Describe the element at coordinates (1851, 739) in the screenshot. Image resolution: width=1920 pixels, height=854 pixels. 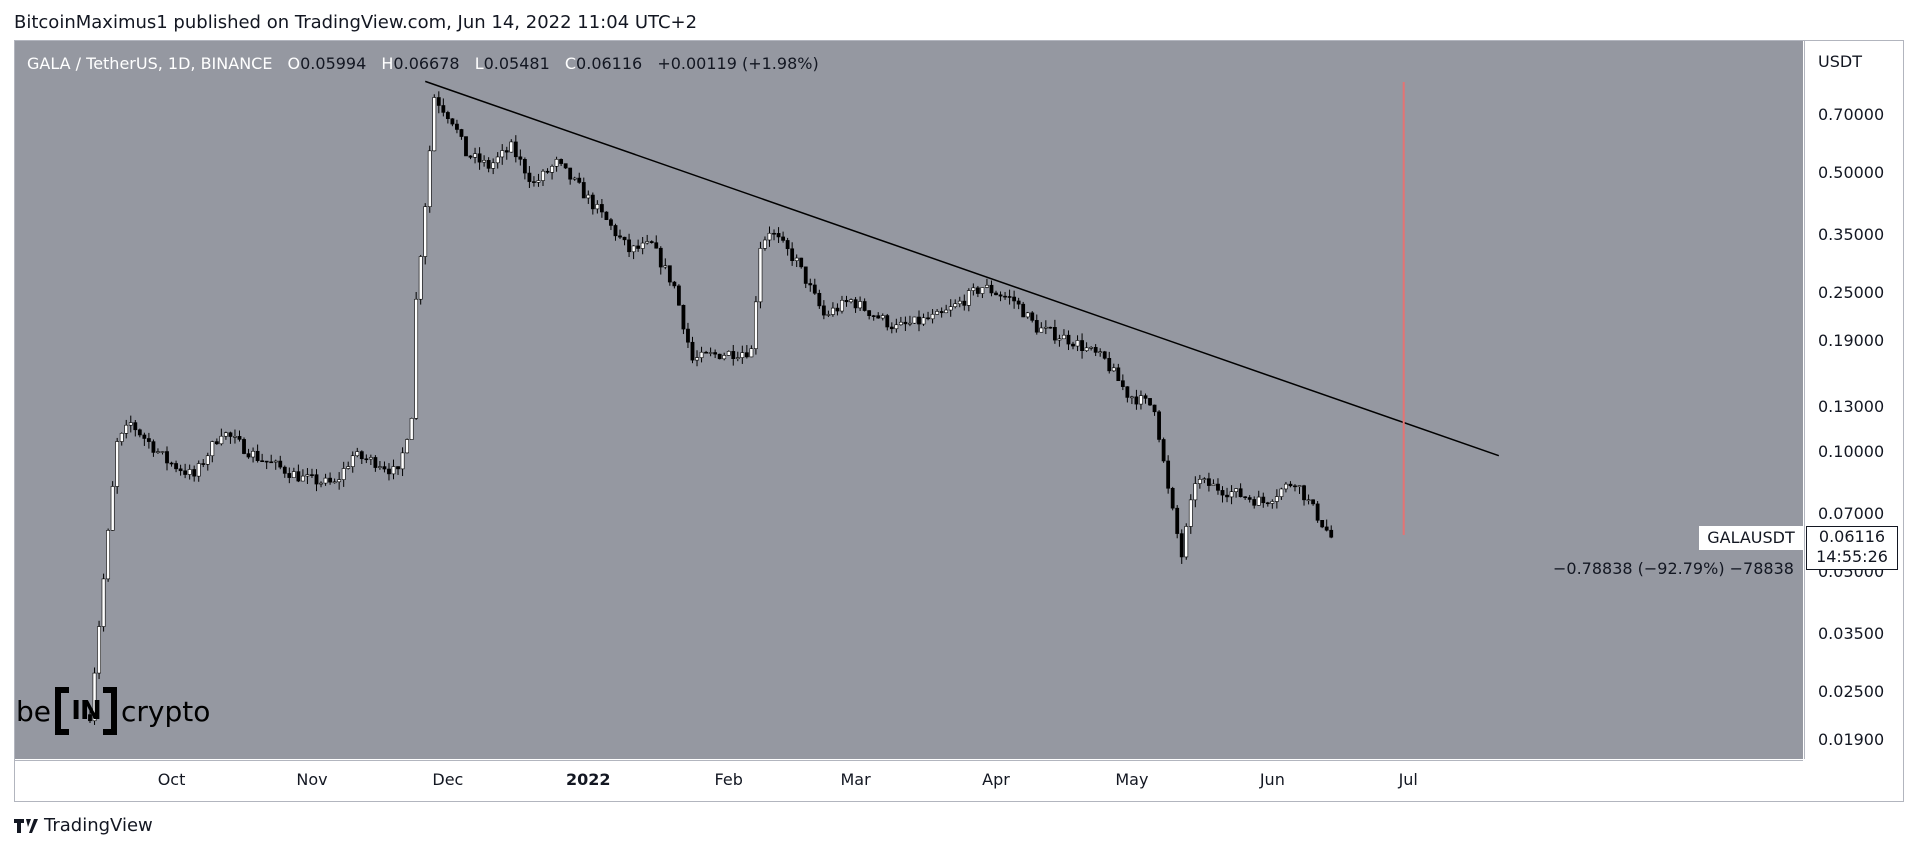
I see `price-tick: 0.01900` at that location.